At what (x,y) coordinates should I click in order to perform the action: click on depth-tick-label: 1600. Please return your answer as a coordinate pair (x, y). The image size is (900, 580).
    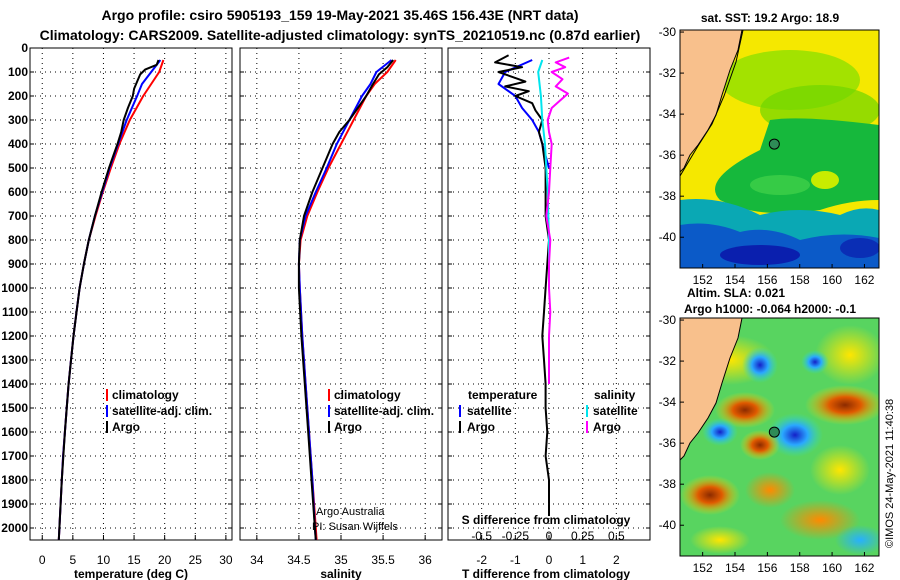
    Looking at the image, I should click on (14, 432).